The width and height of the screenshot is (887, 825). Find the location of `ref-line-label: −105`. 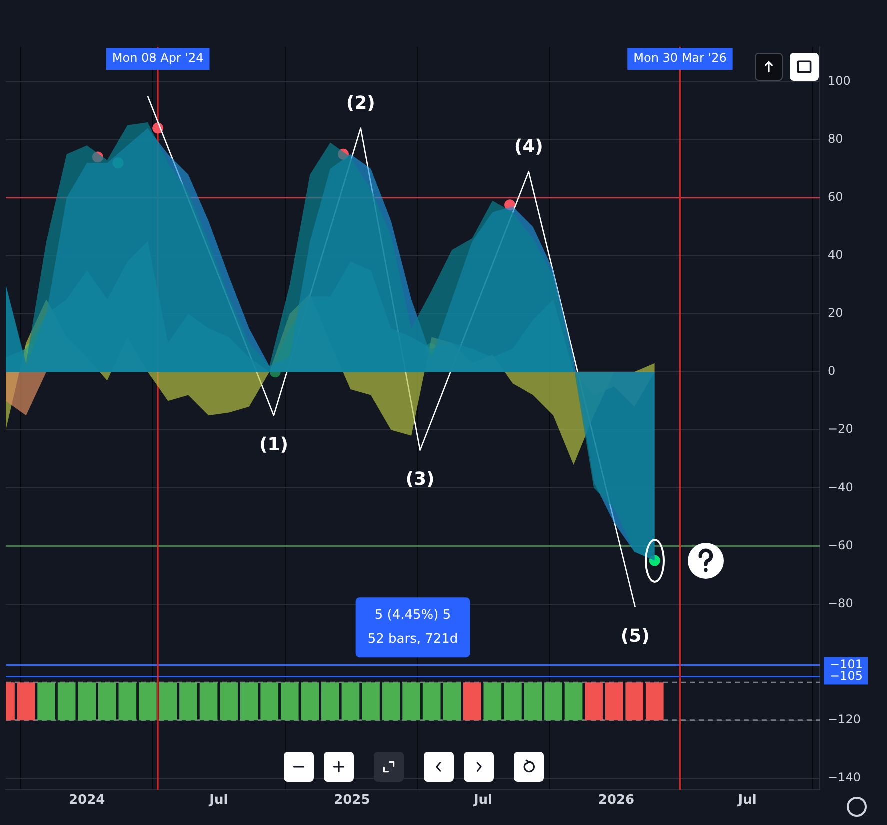

ref-line-label: −105 is located at coordinates (846, 675).